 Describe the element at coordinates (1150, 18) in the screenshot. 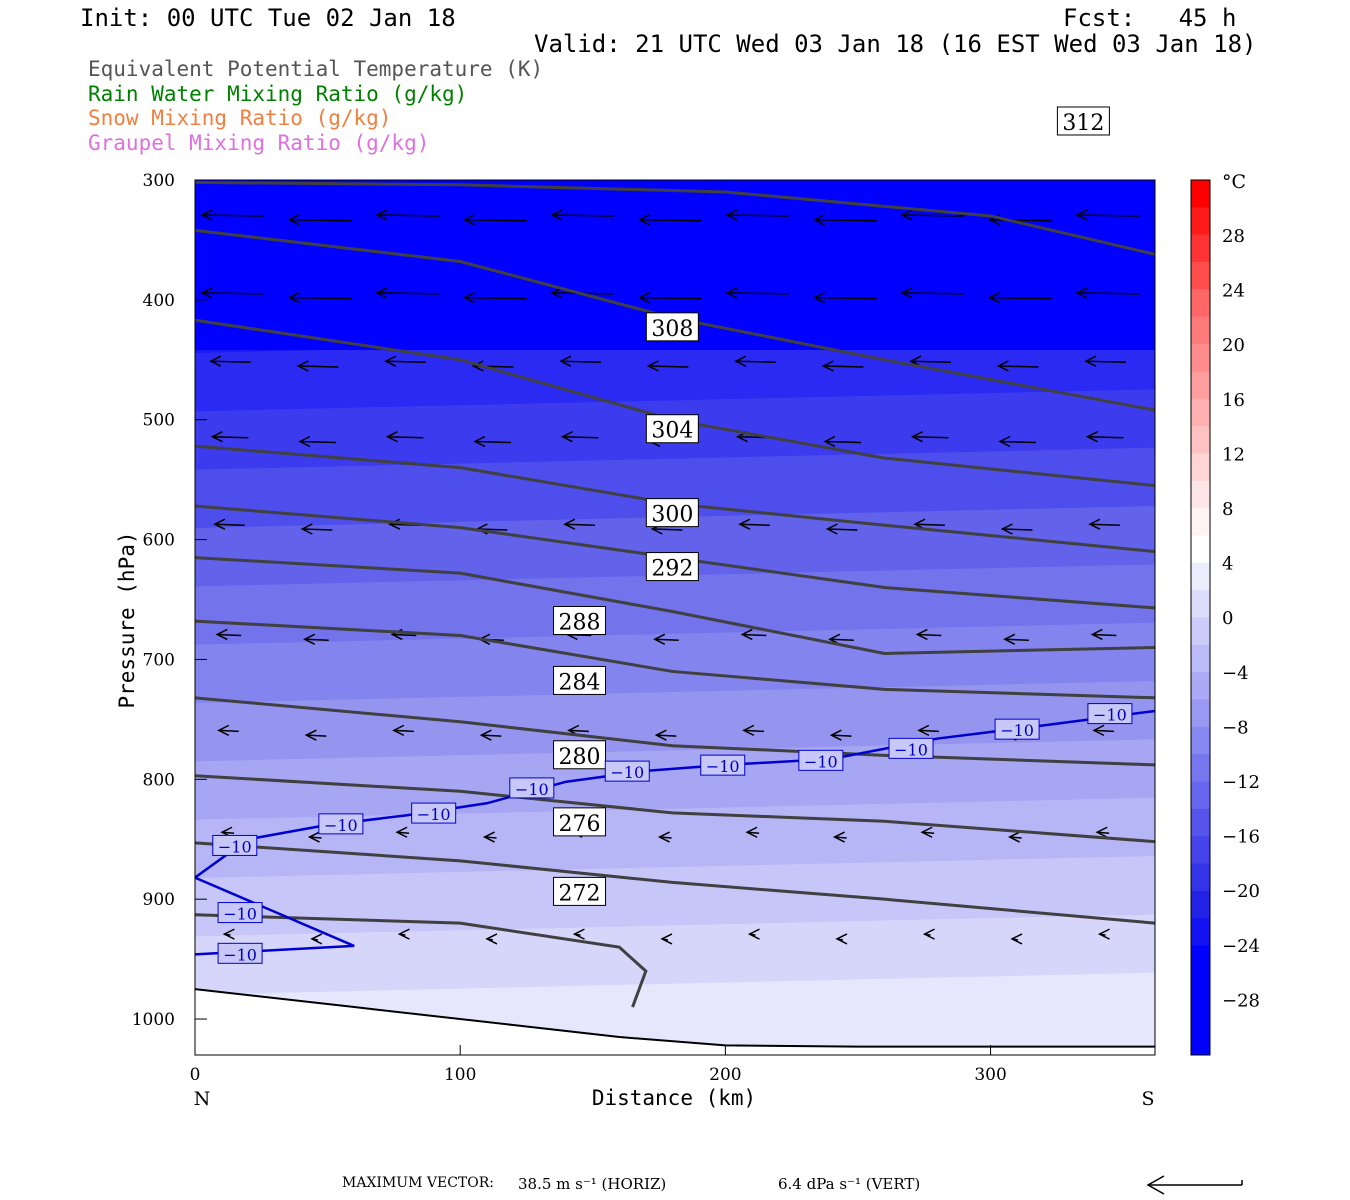

I see `forecast-hour: Fcst: 45 h` at that location.